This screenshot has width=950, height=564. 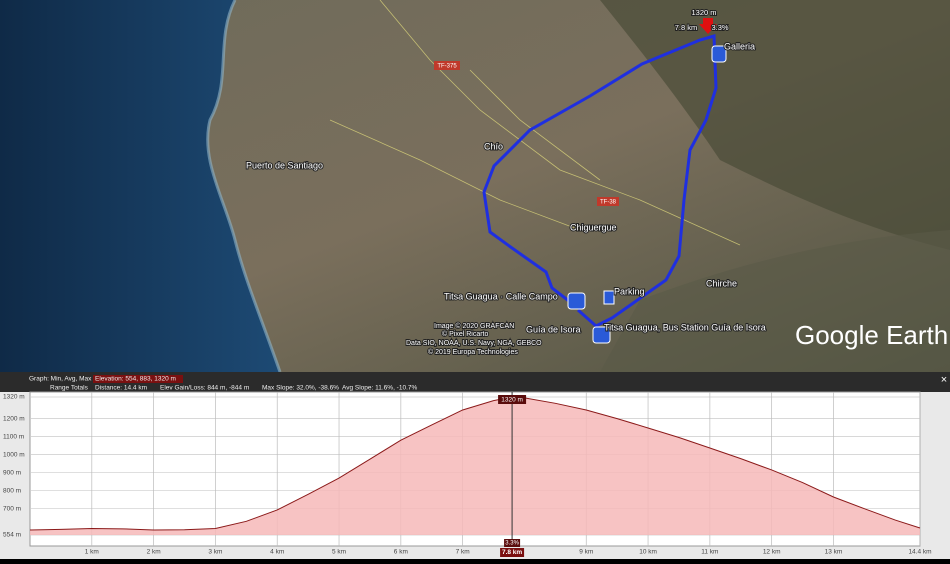 What do you see at coordinates (121, 388) in the screenshot?
I see `header-text: Distance: 14.4 km` at bounding box center [121, 388].